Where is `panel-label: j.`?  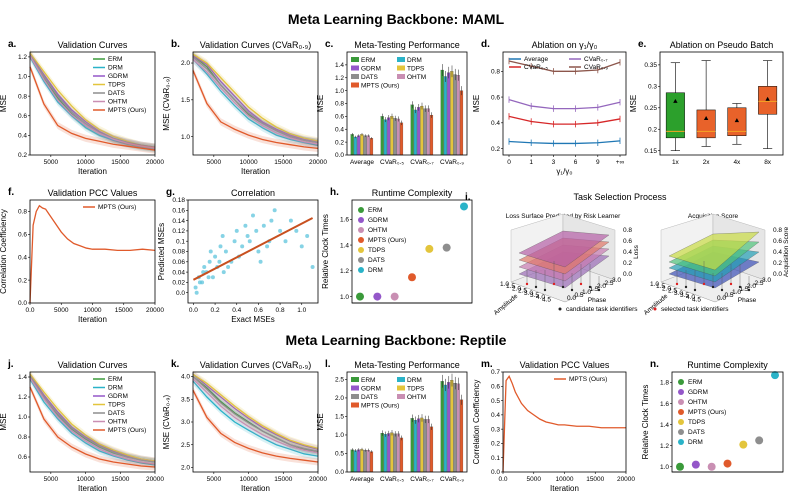
panel-label: j. is located at coordinates (10, 364).